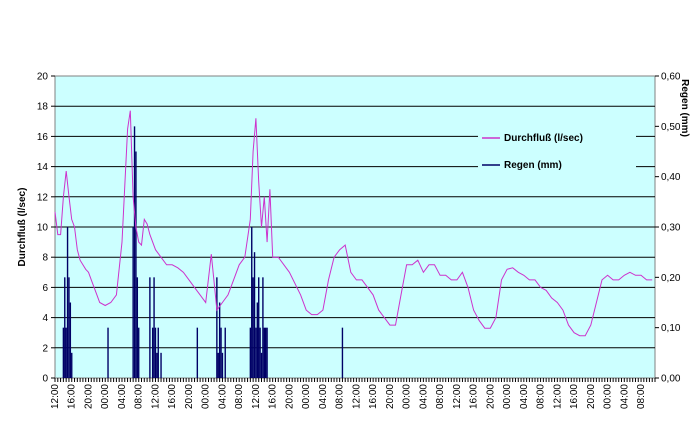 This screenshot has height=433, width=695. I want to click on y2-tick-label: 0,60, so click(671, 77).